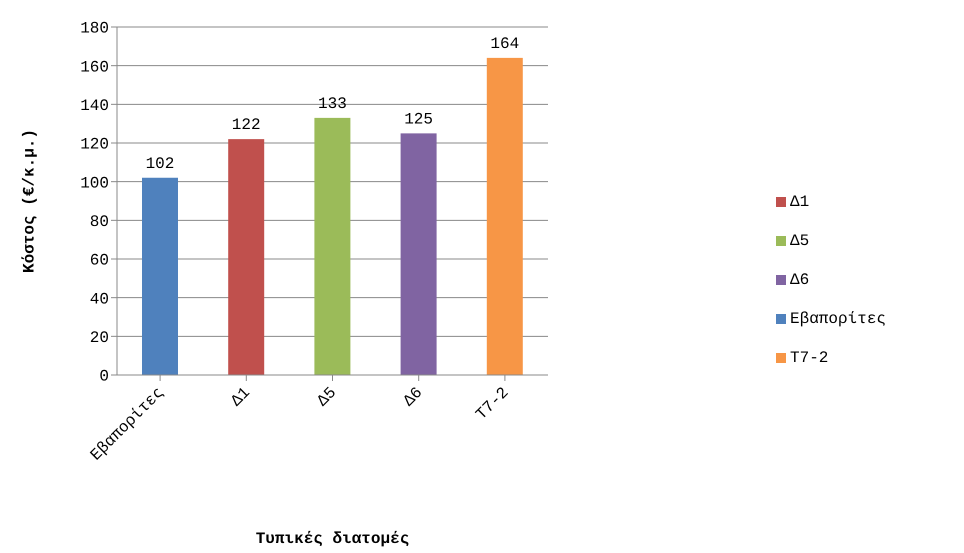 The width and height of the screenshot is (964, 553). Describe the element at coordinates (104, 377) in the screenshot. I see `y-tick-label: 0` at that location.